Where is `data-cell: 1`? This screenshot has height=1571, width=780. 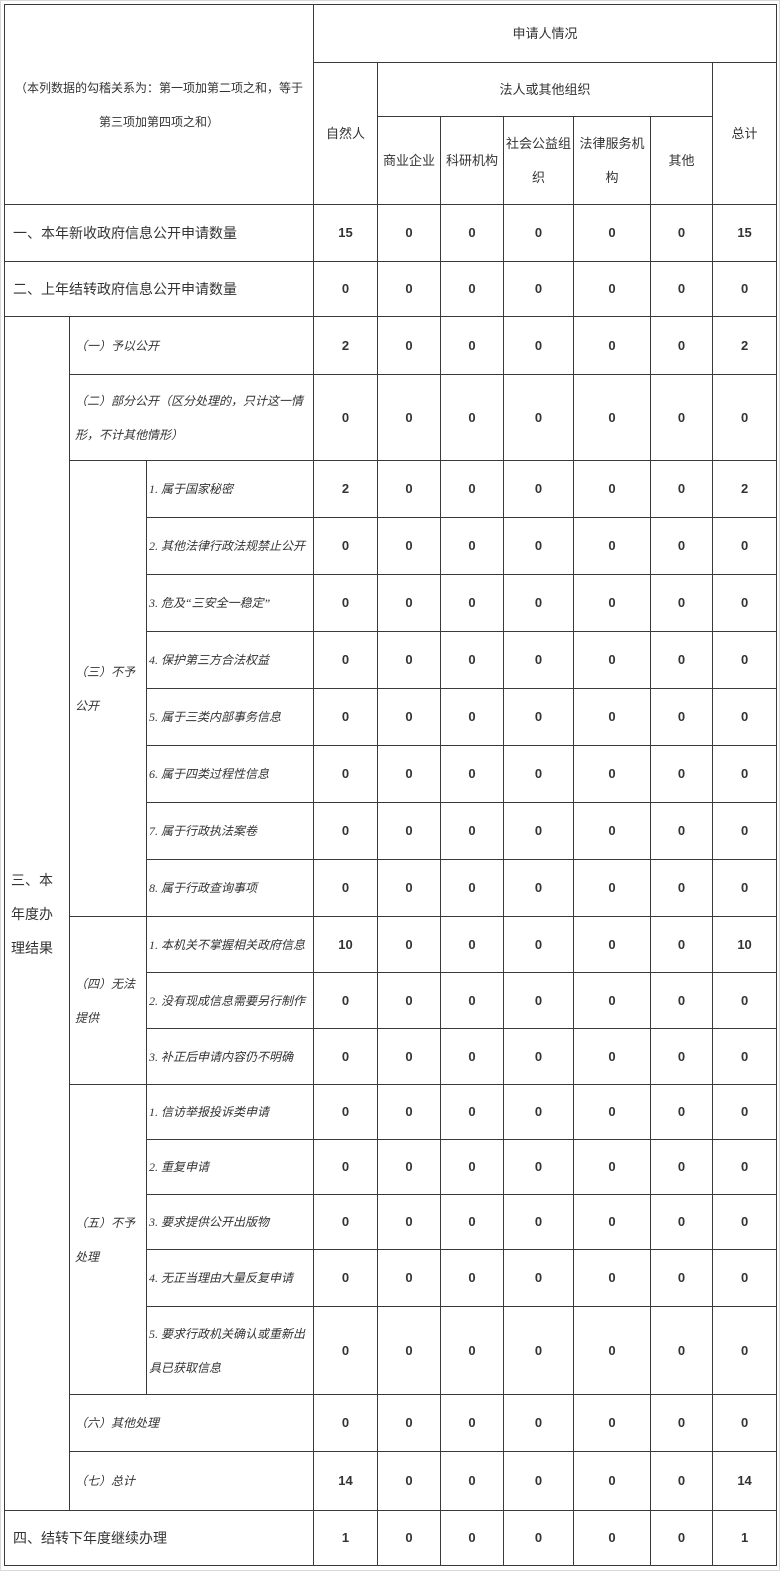
data-cell: 1 is located at coordinates (745, 1538).